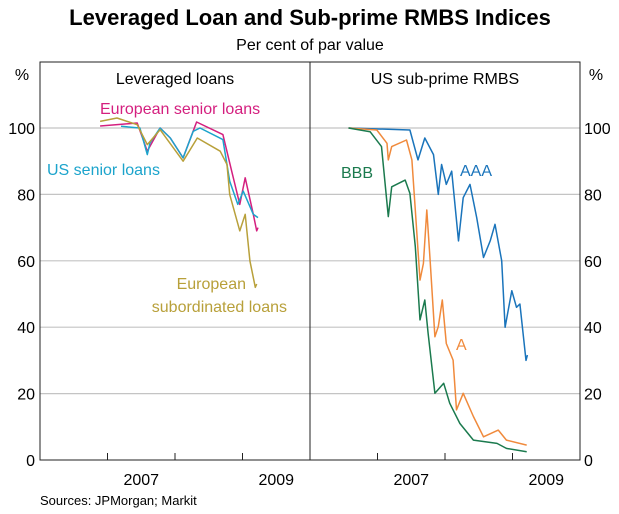 The width and height of the screenshot is (619, 514). Describe the element at coordinates (593, 328) in the screenshot. I see `y-tick-label-right: 40` at that location.